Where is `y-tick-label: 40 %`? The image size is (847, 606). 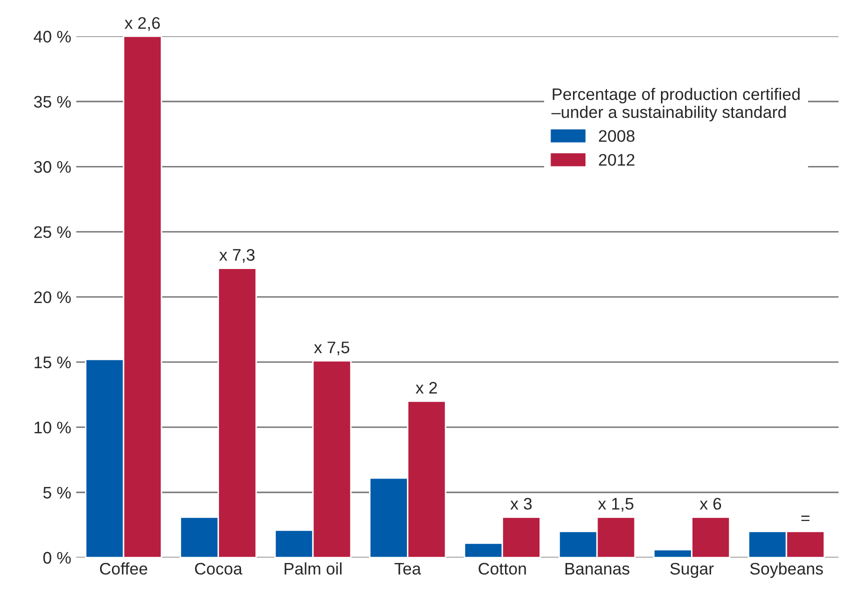
y-tick-label: 40 % is located at coordinates (52, 36).